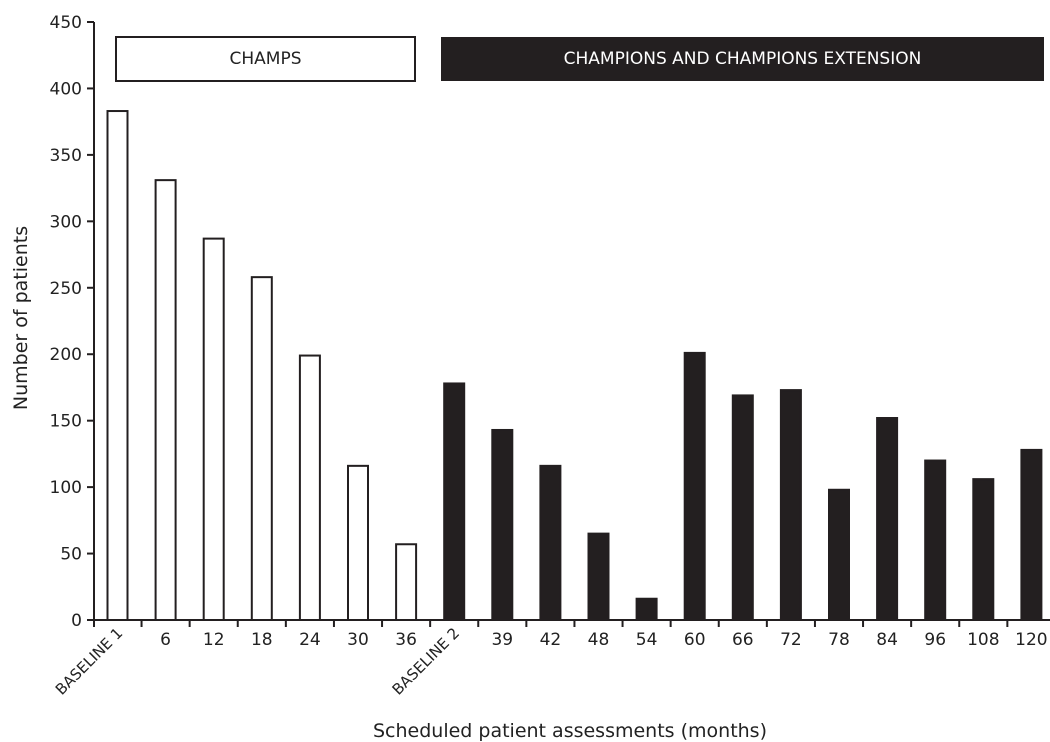 The image size is (1050, 742). I want to click on y-tick-label: 50, so click(71, 555).